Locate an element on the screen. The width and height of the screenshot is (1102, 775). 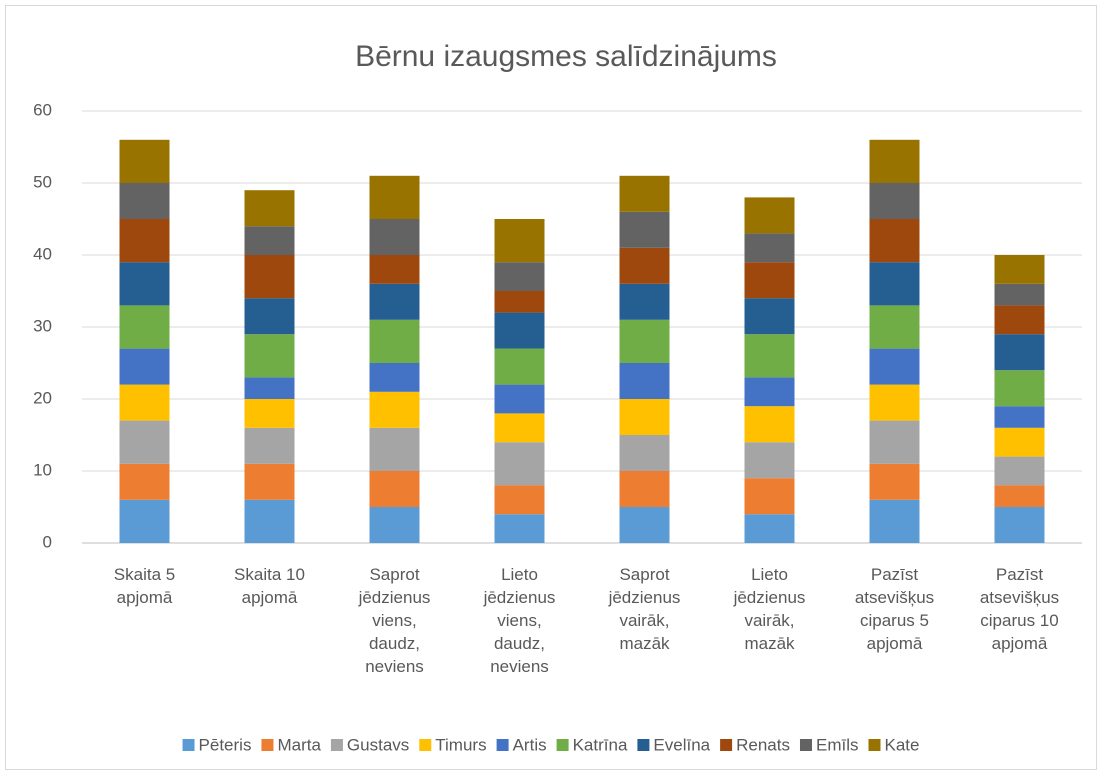
x-tick-label: Skaita 10 apjomā is located at coordinates (269, 586).